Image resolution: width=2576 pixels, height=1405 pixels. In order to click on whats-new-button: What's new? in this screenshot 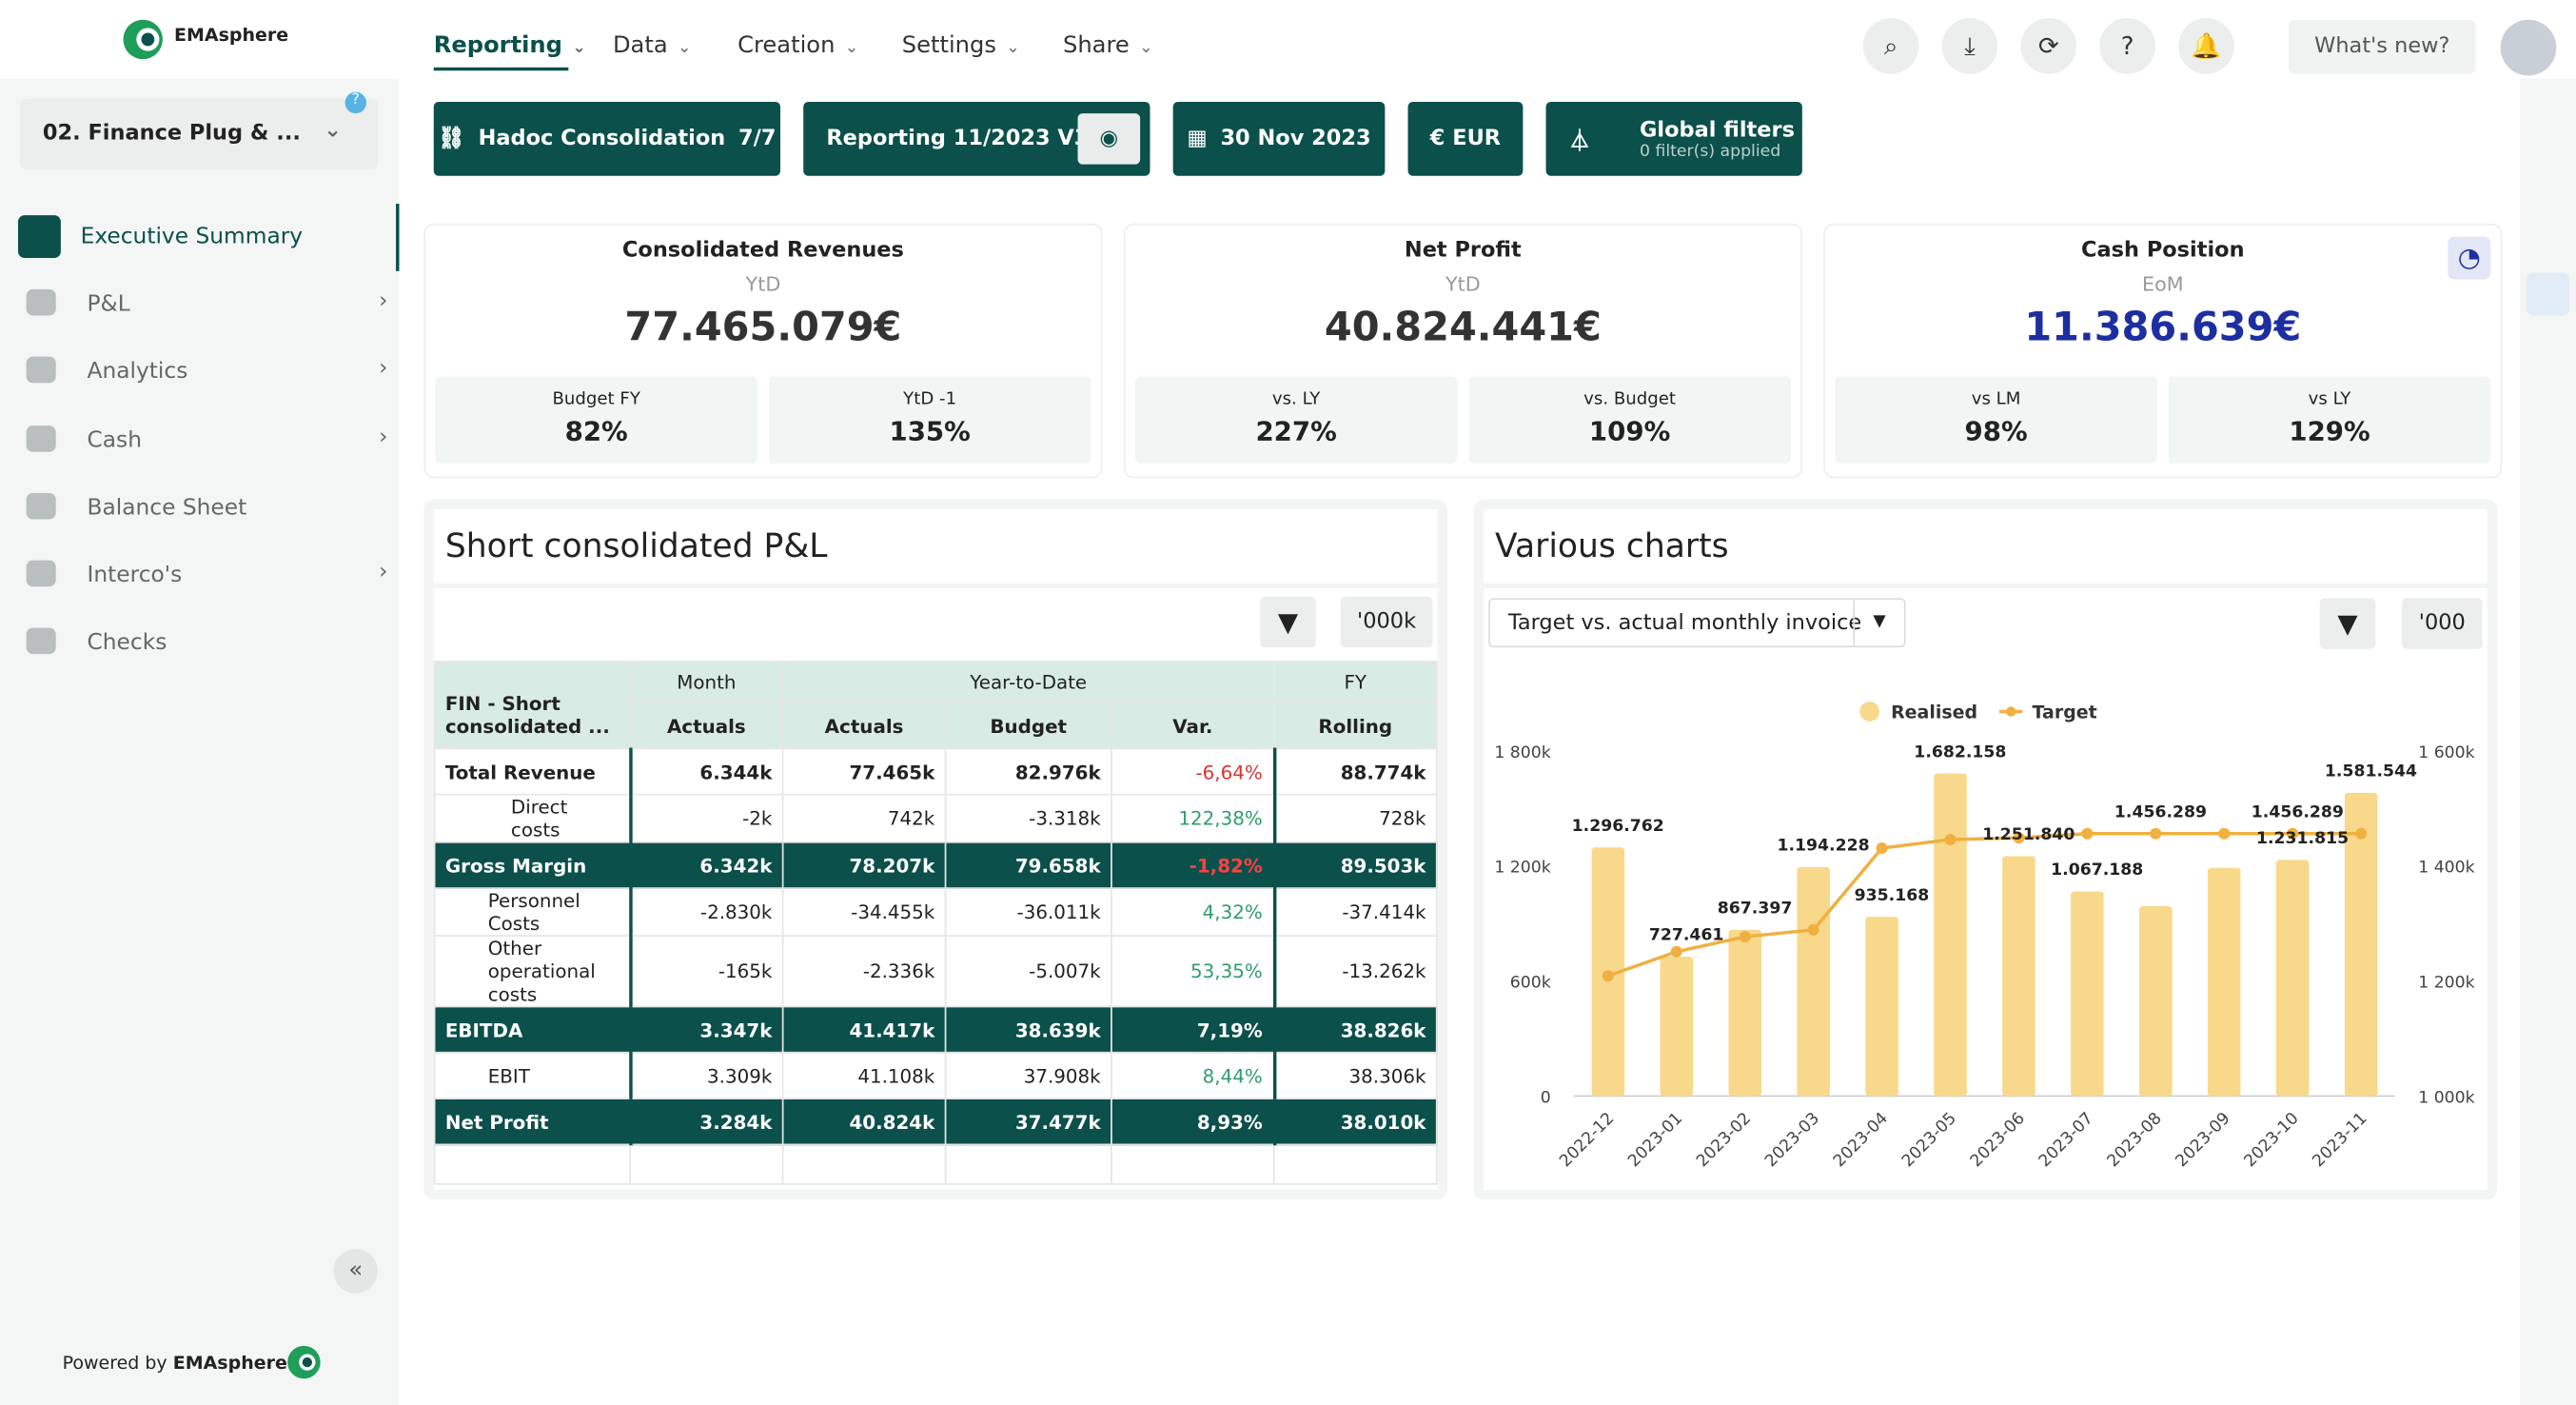, I will do `click(2382, 46)`.